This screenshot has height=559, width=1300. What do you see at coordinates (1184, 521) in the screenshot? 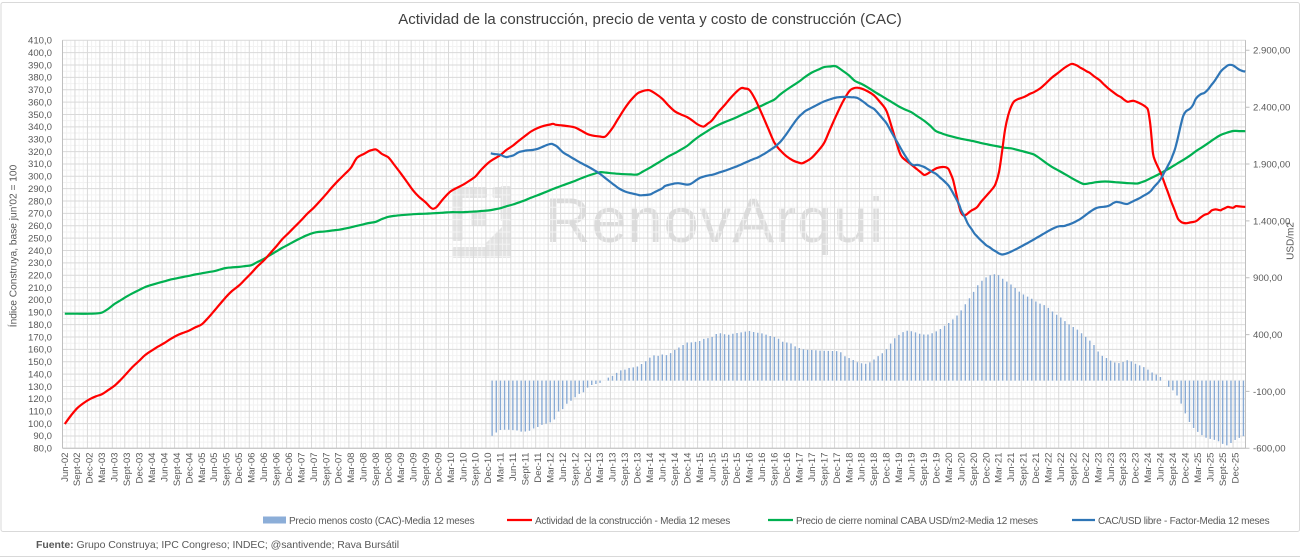
I see `svg-text:CAC/USD libre - Factor-Media 1: CAC/USD libre - Factor-Media 12 meses` at bounding box center [1184, 521].